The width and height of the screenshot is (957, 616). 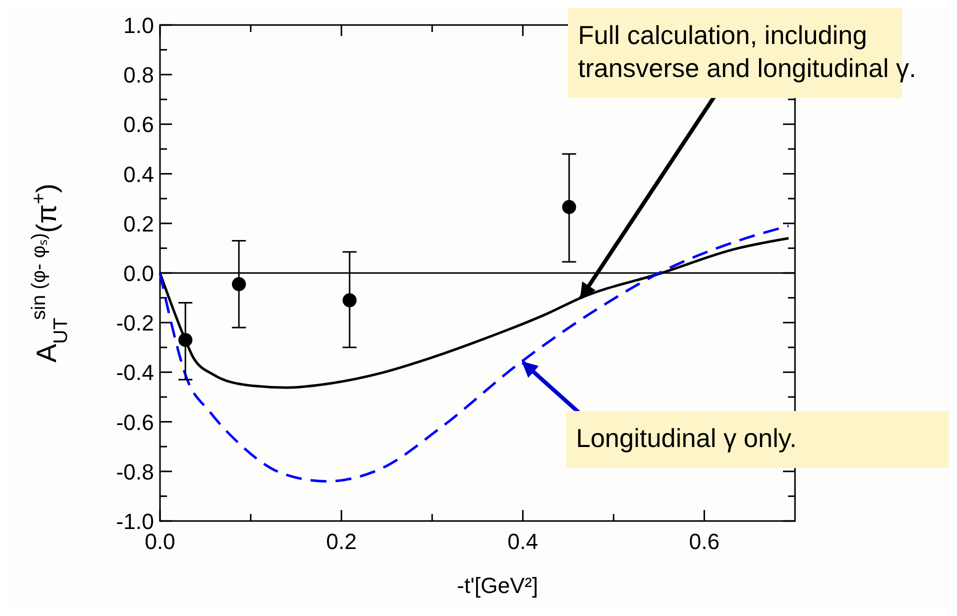 I want to click on x-axis-title: -t'[GeV²], so click(x=497, y=585).